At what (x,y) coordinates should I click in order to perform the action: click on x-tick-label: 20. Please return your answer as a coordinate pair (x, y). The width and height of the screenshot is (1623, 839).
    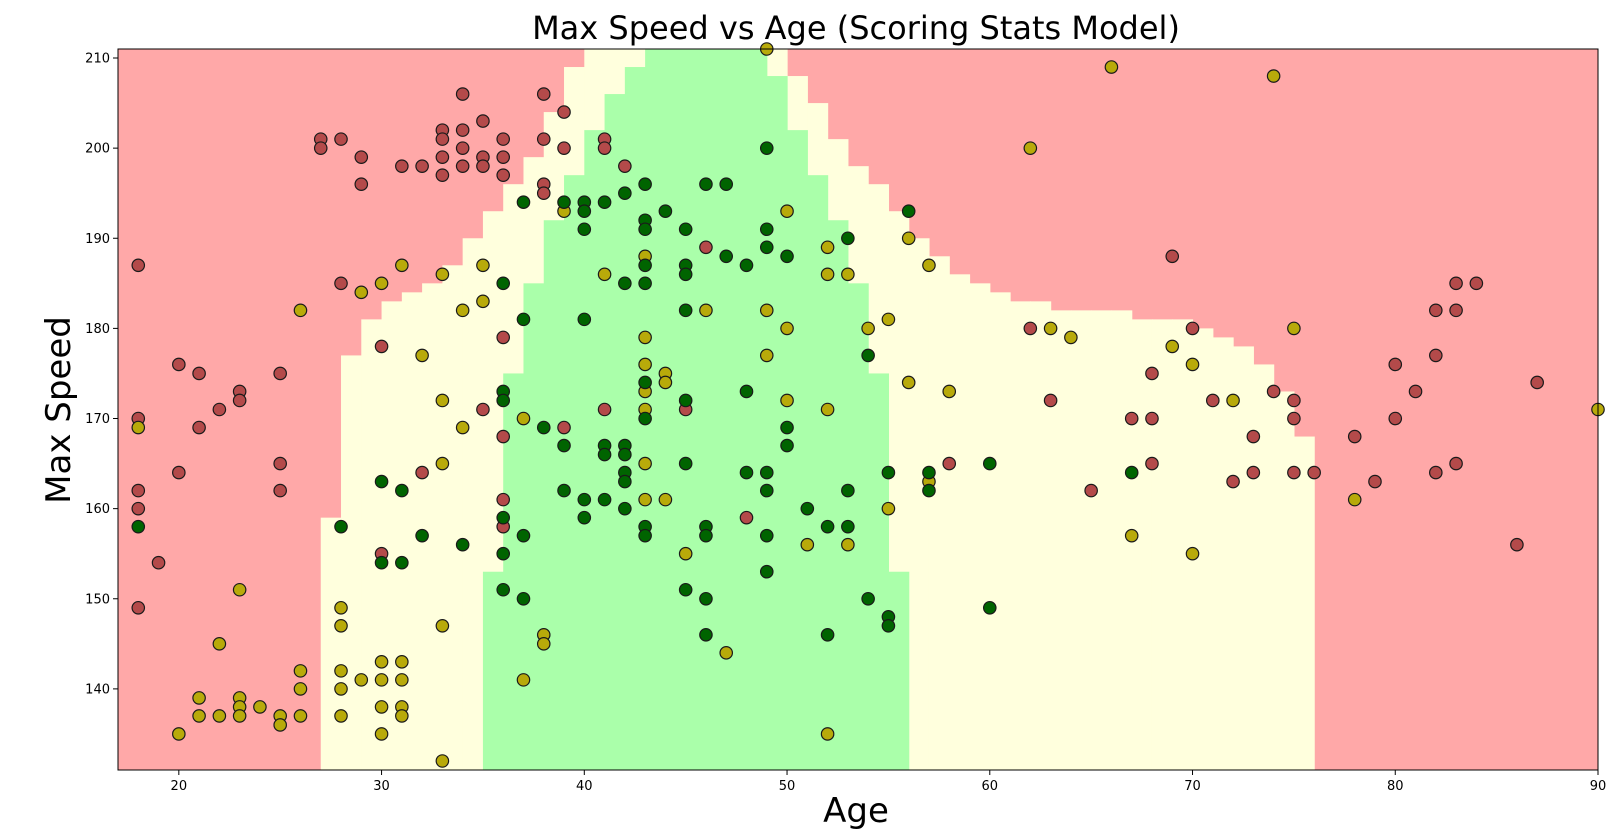
    Looking at the image, I should click on (179, 786).